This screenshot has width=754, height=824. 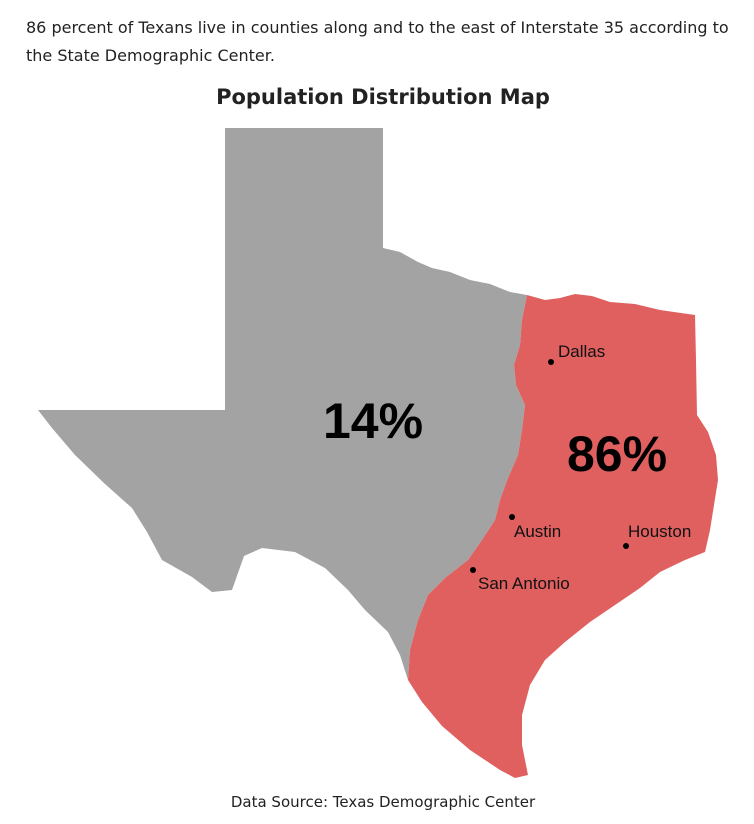 What do you see at coordinates (373, 421) in the screenshot?
I see `region-label: 14%` at bounding box center [373, 421].